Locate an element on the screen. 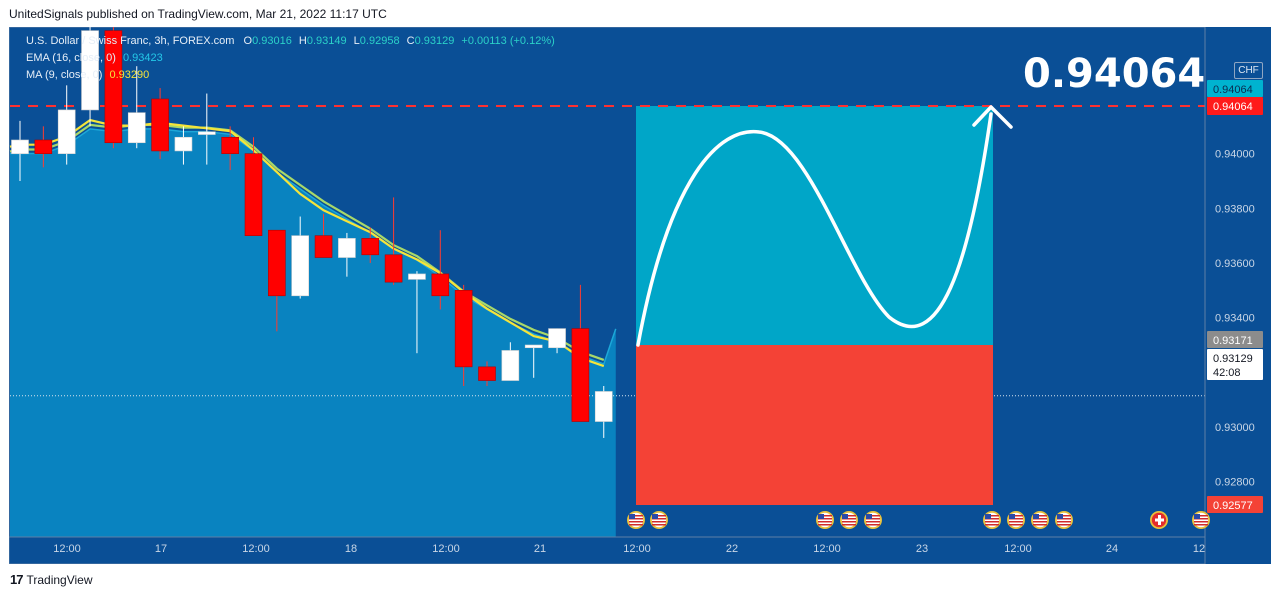 The height and width of the screenshot is (598, 1280). entry-price-label: 0.93171 is located at coordinates (1233, 341).